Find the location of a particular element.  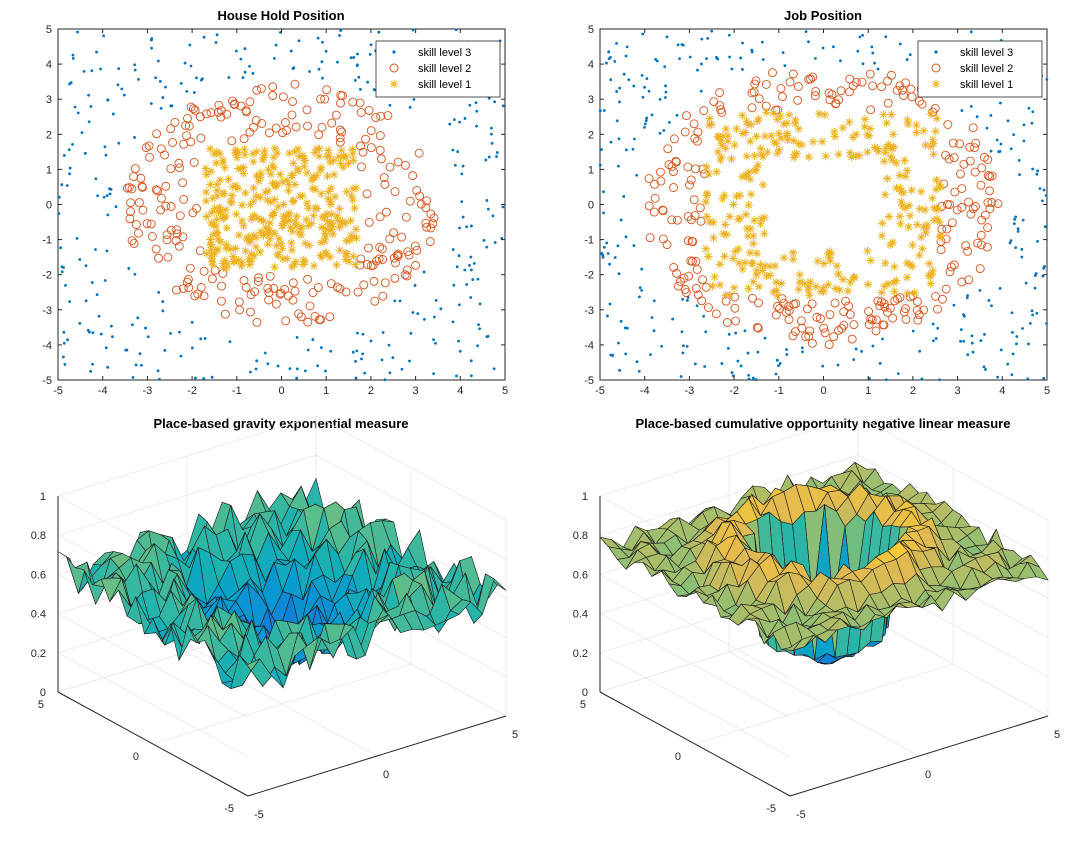

x-tick-label: 5 is located at coordinates (505, 391).